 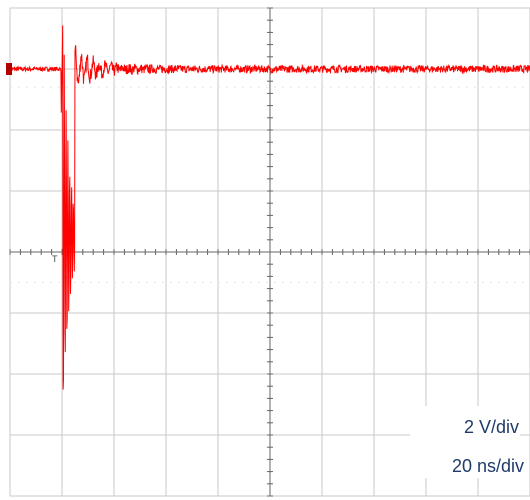 I want to click on ground-level-marker, so click(x=9, y=69).